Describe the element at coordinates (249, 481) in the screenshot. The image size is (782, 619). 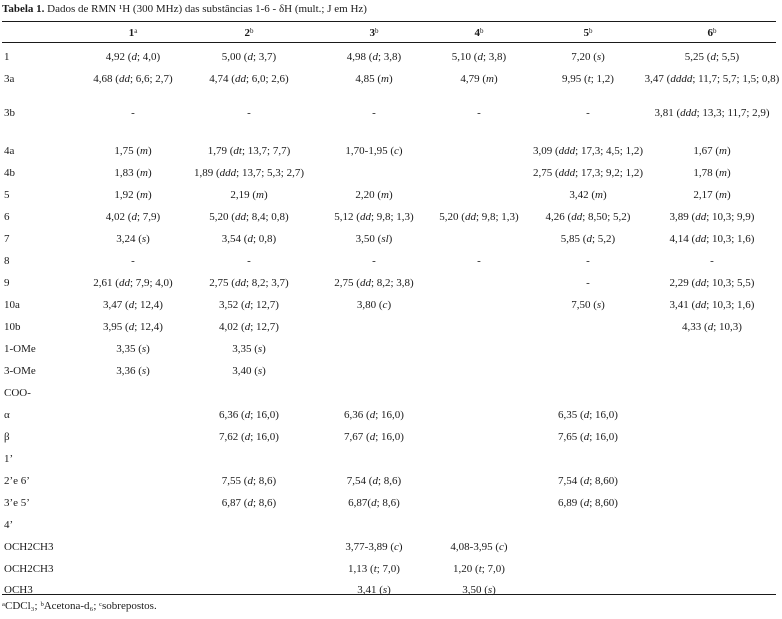
I see `table-cell: 7,55 (d; 8,6)` at that location.